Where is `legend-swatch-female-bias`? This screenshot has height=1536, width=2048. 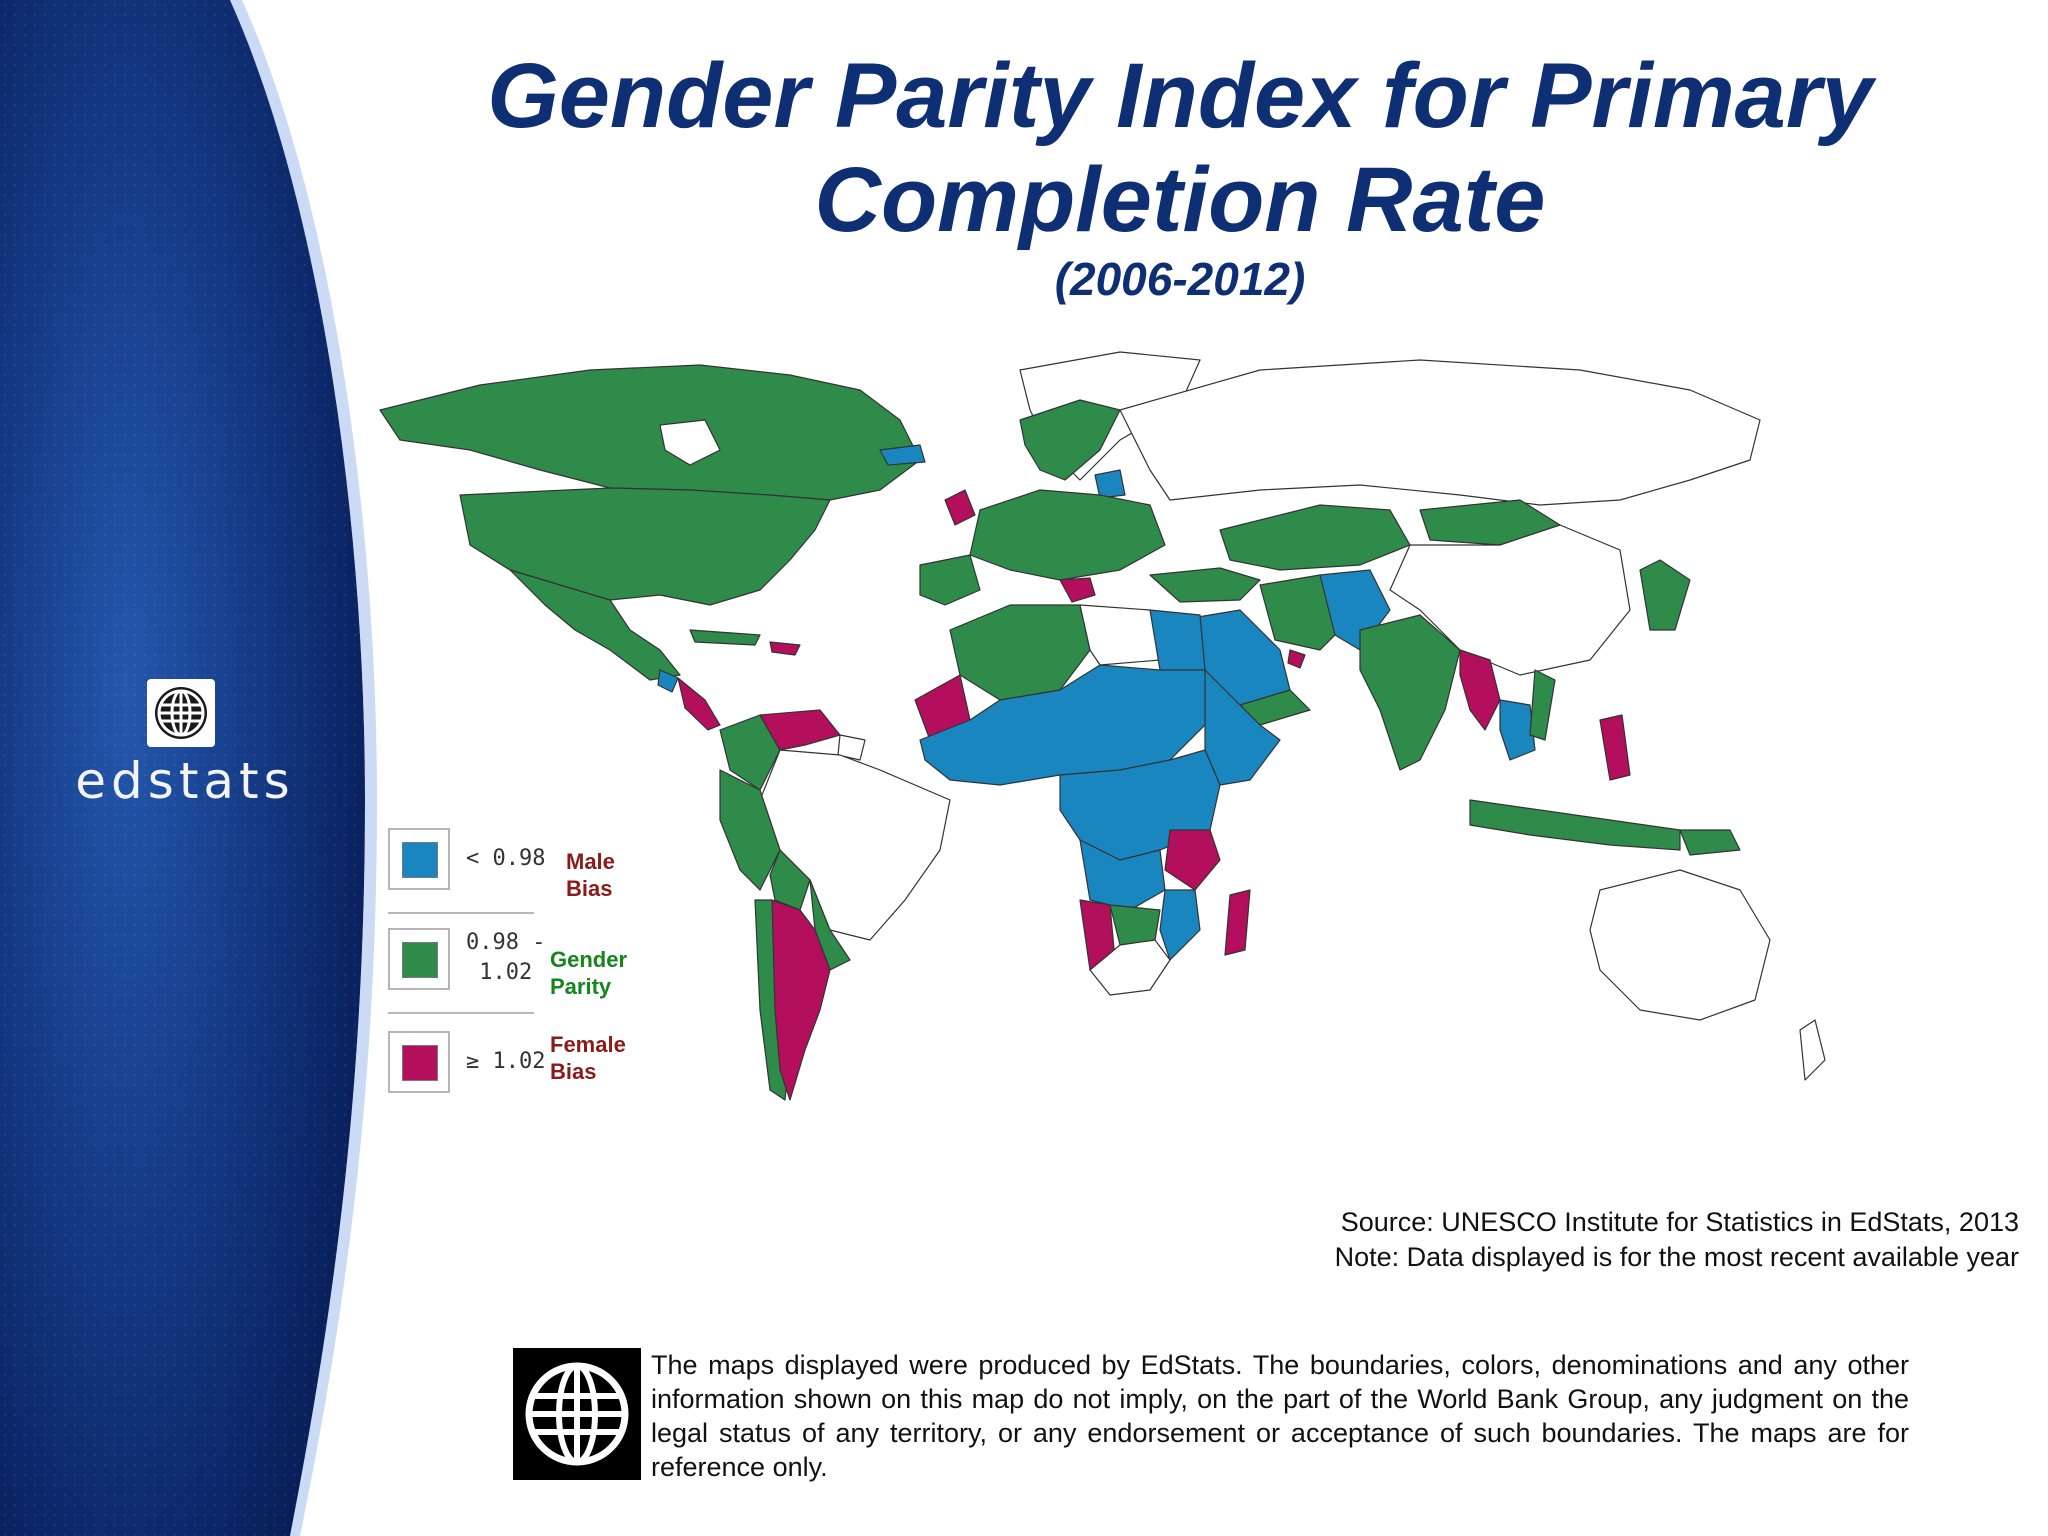
legend-swatch-female-bias is located at coordinates (419, 1062).